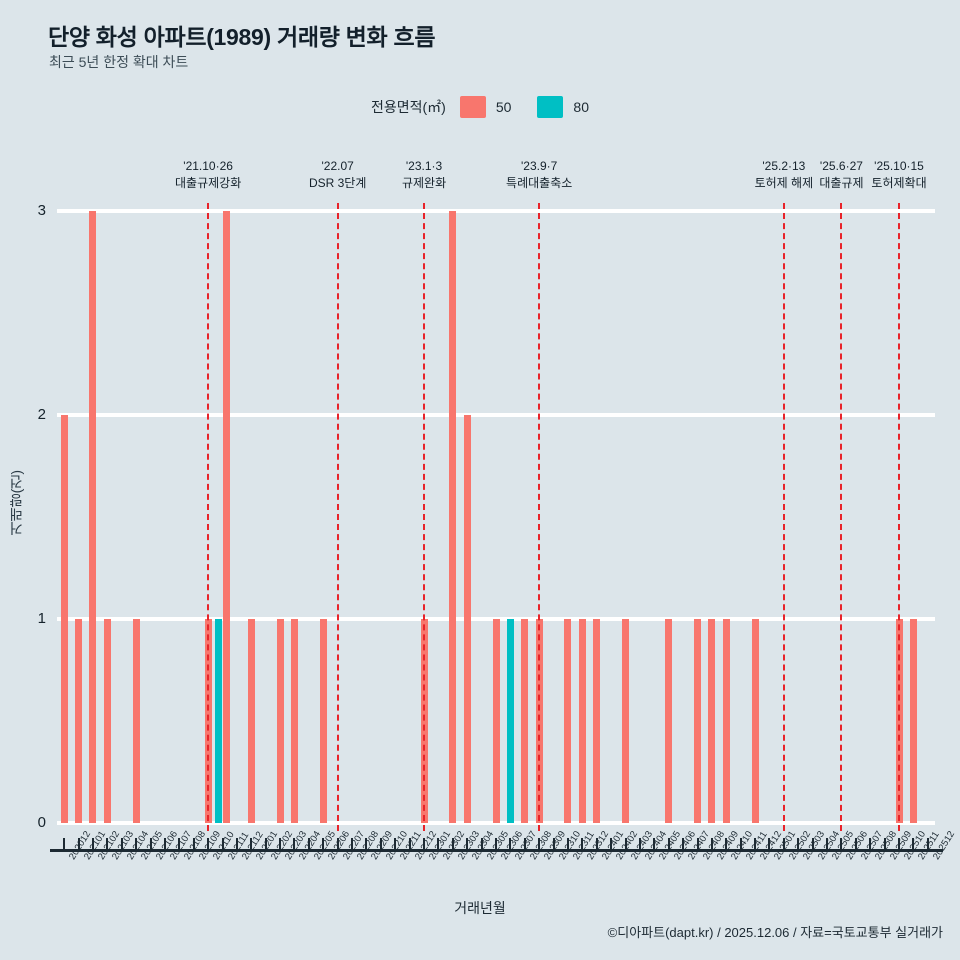 The width and height of the screenshot is (960, 960). Describe the element at coordinates (581, 107) in the screenshot. I see `legend-label-80: 80` at that location.